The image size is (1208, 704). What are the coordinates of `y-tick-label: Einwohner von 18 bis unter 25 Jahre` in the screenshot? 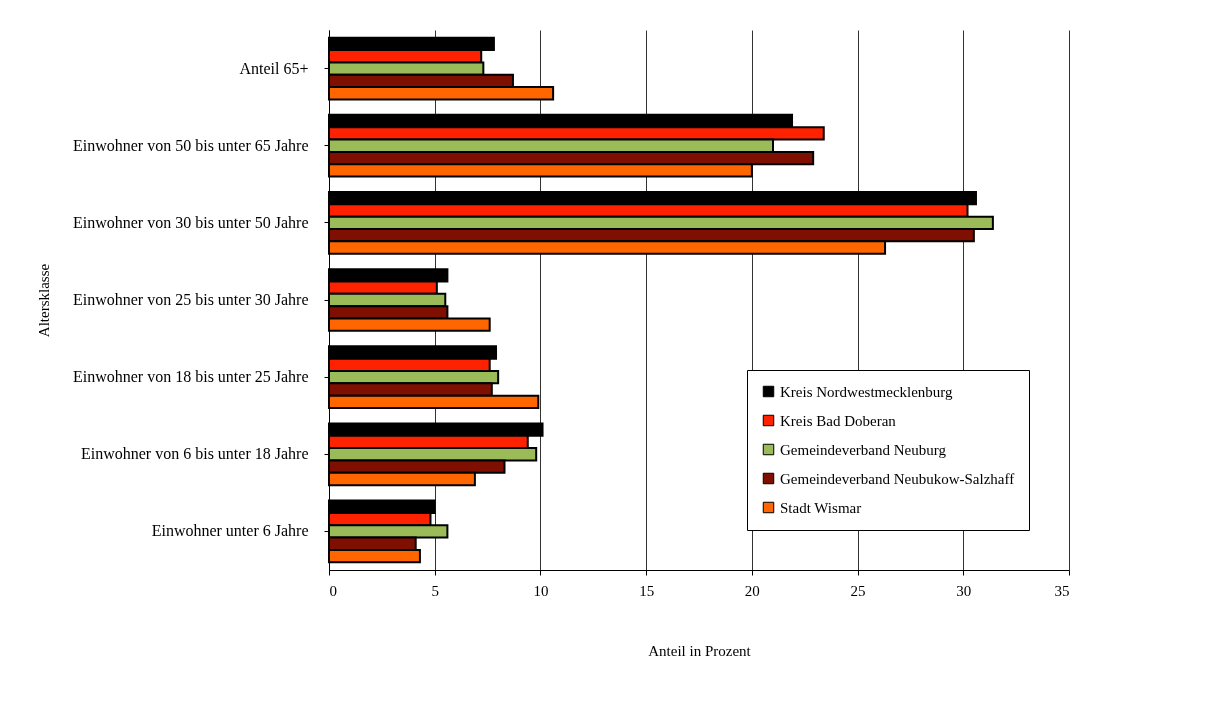 It's located at (190, 377).